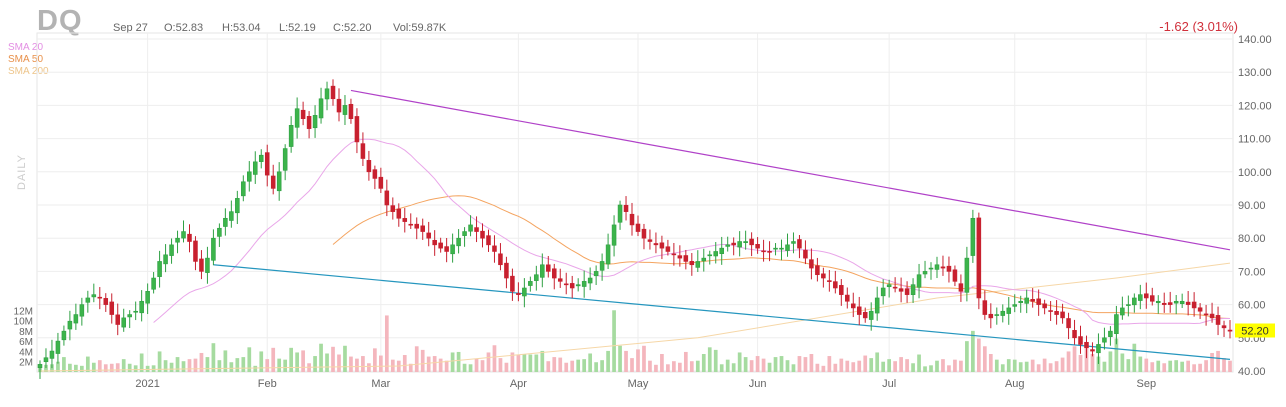  Describe the element at coordinates (130, 28) in the screenshot. I see `date-label: Sep 27` at that location.